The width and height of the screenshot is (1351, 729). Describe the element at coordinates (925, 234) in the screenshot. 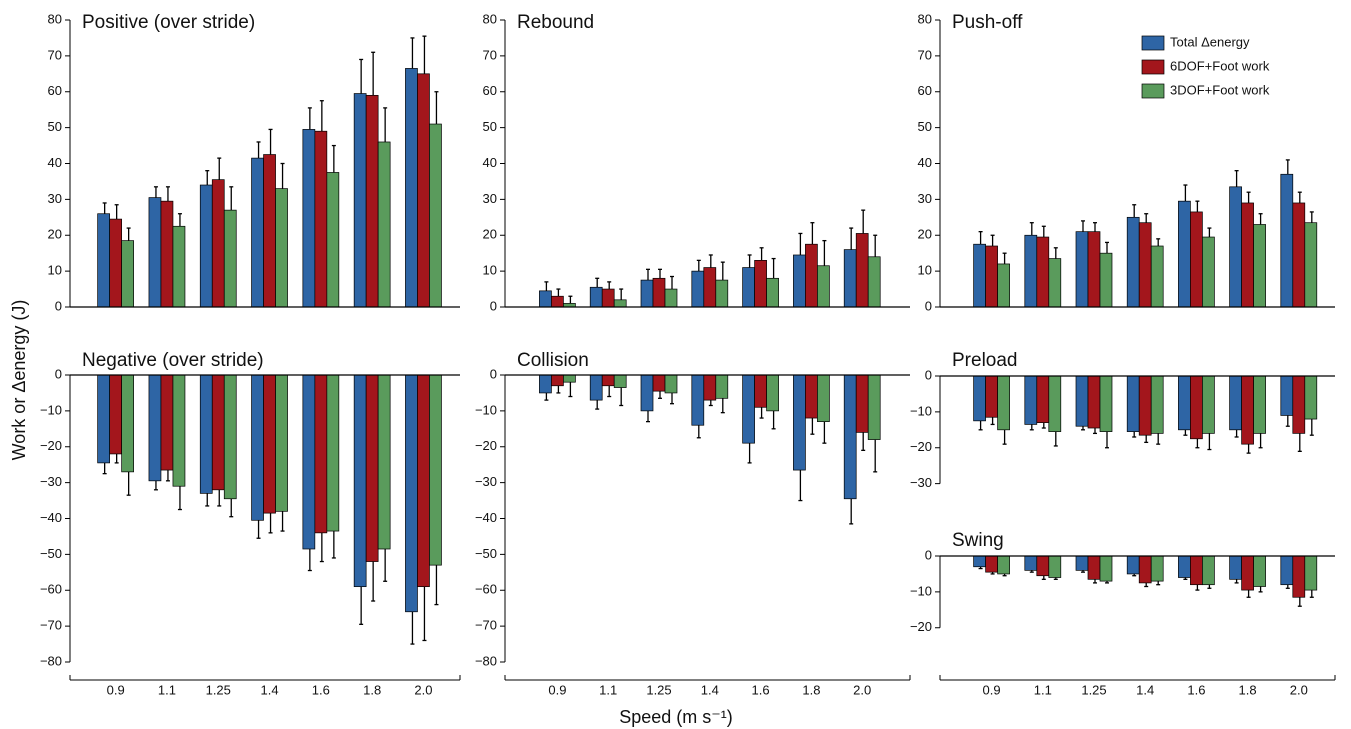

I see `y-tick-label: 20` at that location.